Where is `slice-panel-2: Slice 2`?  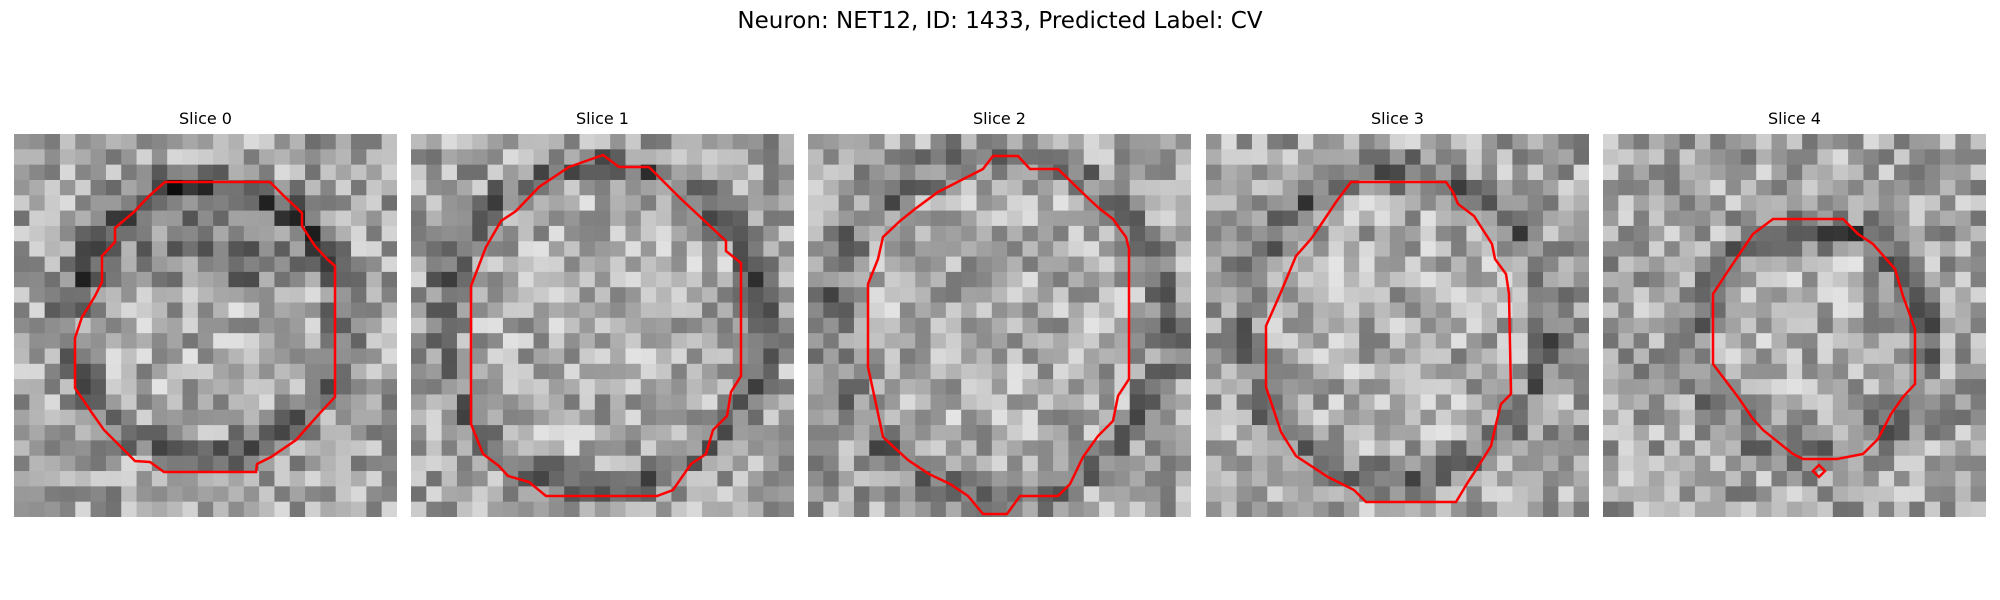 slice-panel-2: Slice 2 is located at coordinates (999, 312).